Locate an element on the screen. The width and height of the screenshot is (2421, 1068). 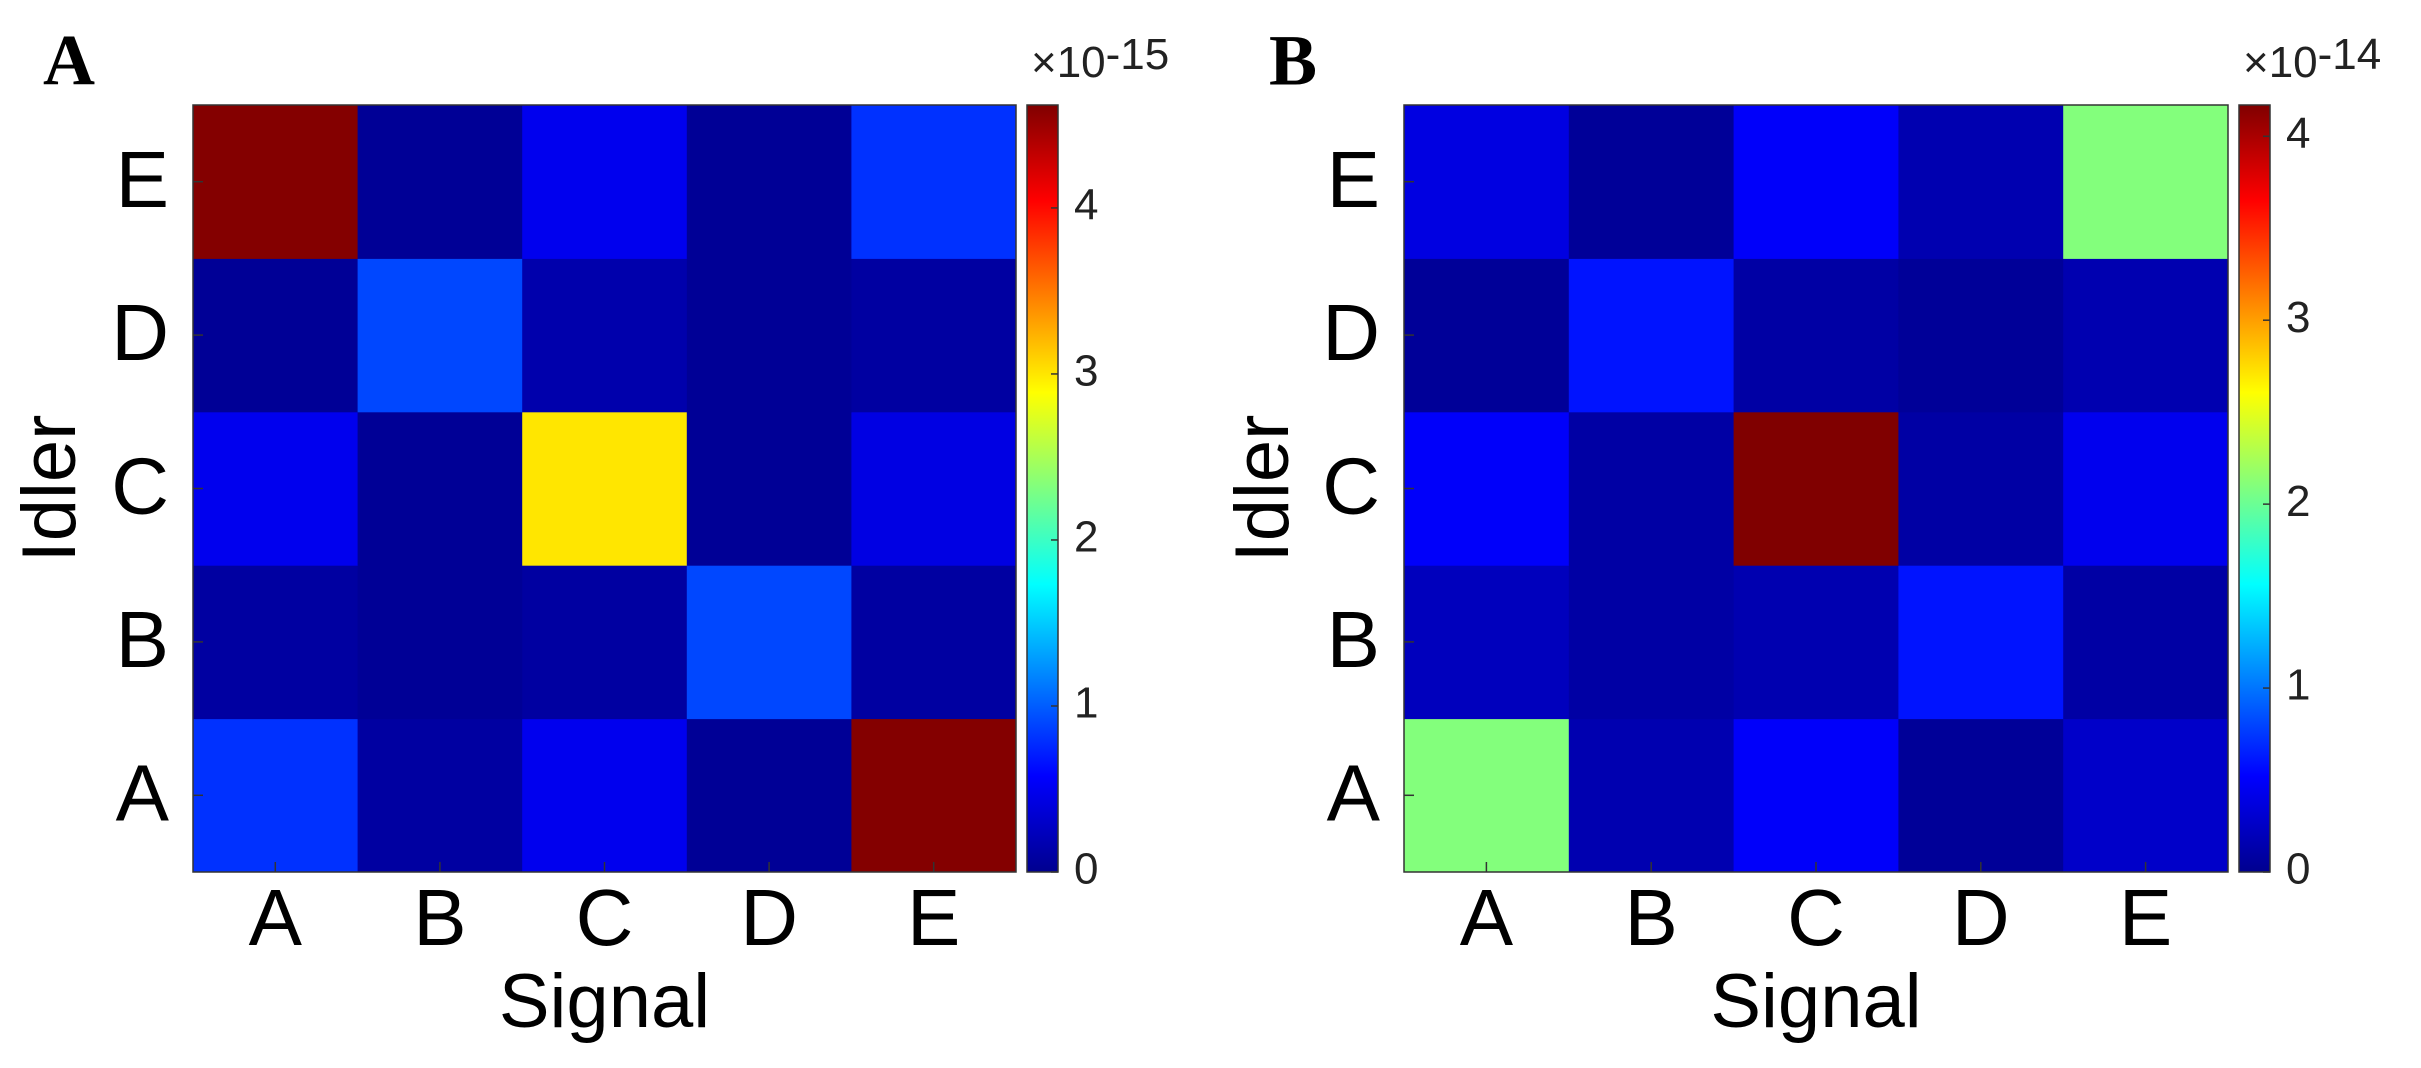
colorbar-multiplier: ×10⁻¹⁵ is located at coordinates (1100, 58).